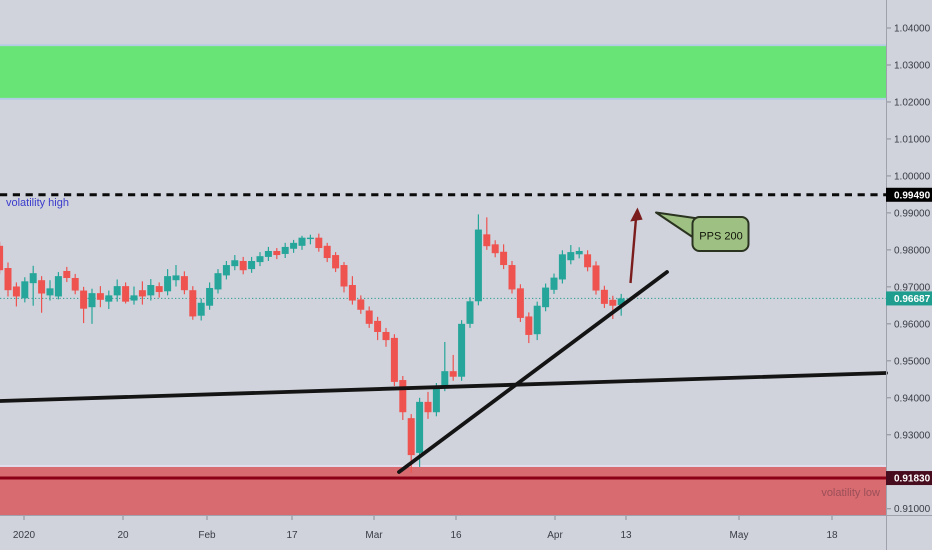 The width and height of the screenshot is (932, 550). I want to click on x-tick-label: 13, so click(626, 535).